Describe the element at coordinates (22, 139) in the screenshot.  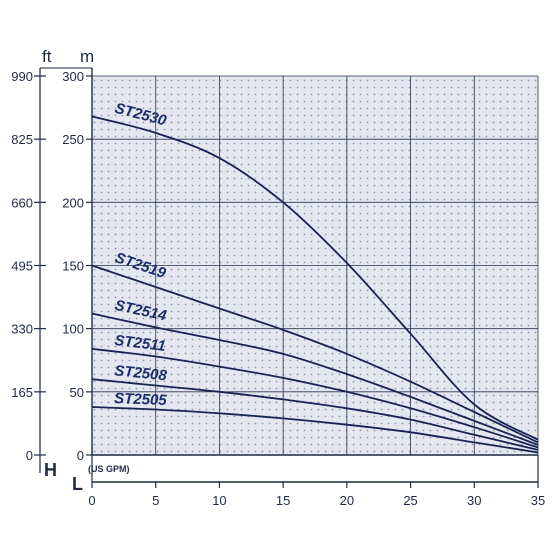
I see `y-tick-ft-label: 825` at that location.